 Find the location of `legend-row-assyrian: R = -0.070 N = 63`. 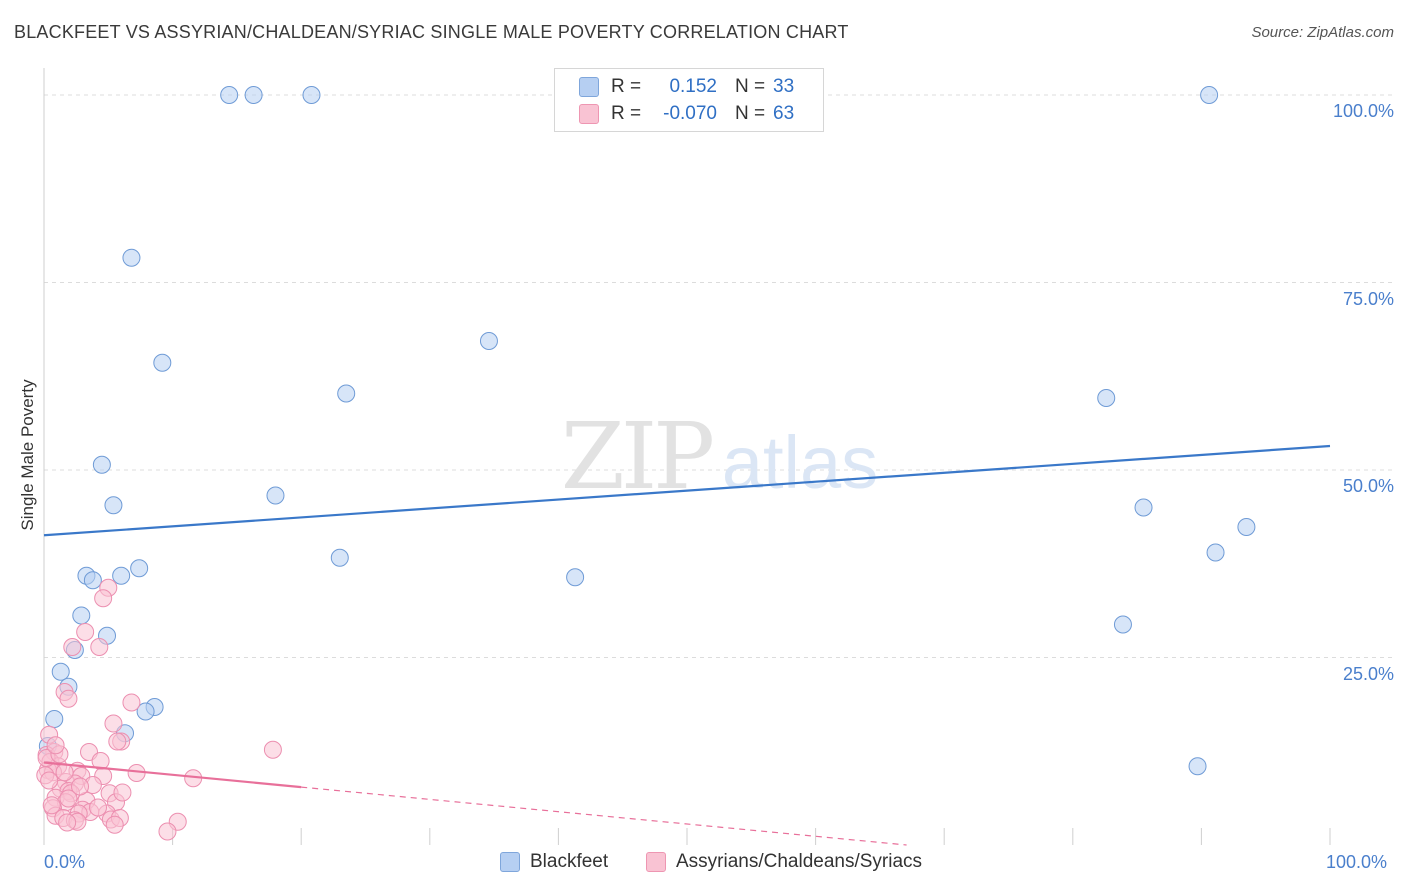

legend-row-assyrian: R = -0.070 N = 63 is located at coordinates (686, 114).